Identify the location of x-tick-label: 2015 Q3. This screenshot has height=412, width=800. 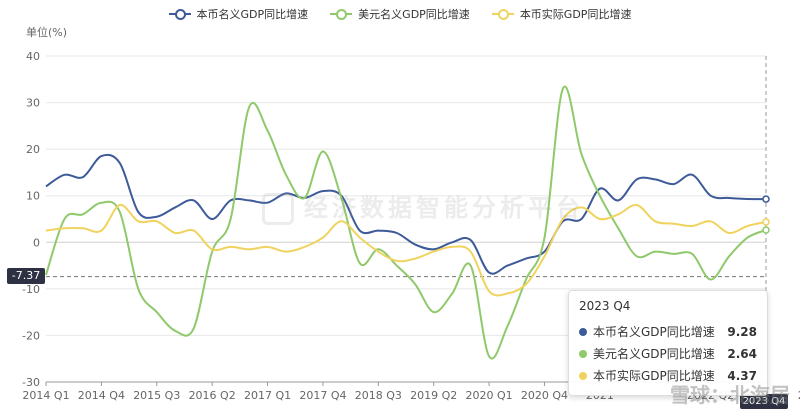
(156, 395).